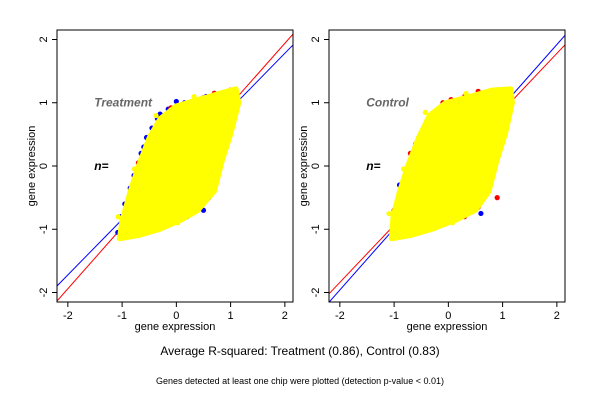 The image size is (600, 400). I want to click on annotation-group: Treatment, so click(123, 103).